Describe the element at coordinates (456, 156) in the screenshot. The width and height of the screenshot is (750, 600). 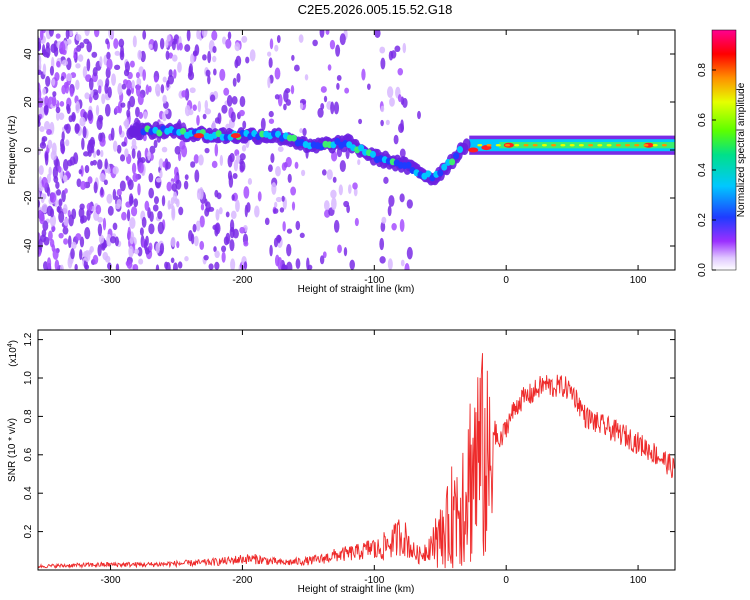
I see `ridge-blob-inner` at that location.